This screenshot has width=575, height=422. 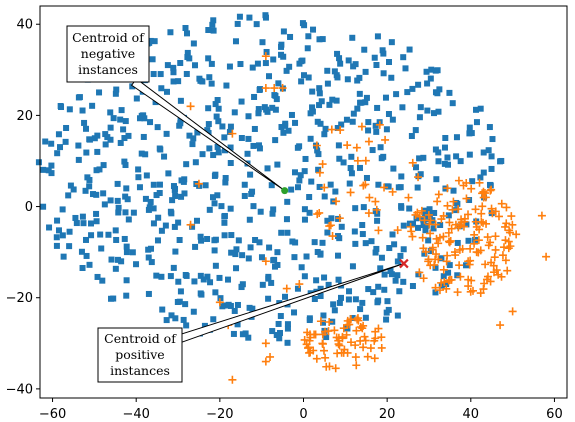 What do you see at coordinates (108, 53) in the screenshot?
I see `negative-annotation-line-2: negative` at bounding box center [108, 53].